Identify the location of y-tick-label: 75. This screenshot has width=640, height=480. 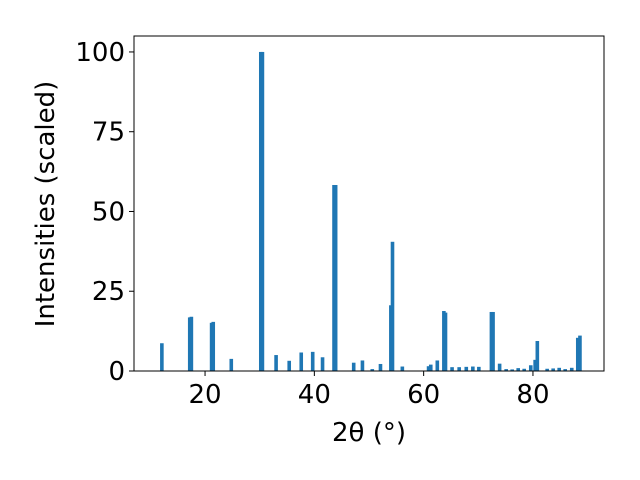
(108, 133).